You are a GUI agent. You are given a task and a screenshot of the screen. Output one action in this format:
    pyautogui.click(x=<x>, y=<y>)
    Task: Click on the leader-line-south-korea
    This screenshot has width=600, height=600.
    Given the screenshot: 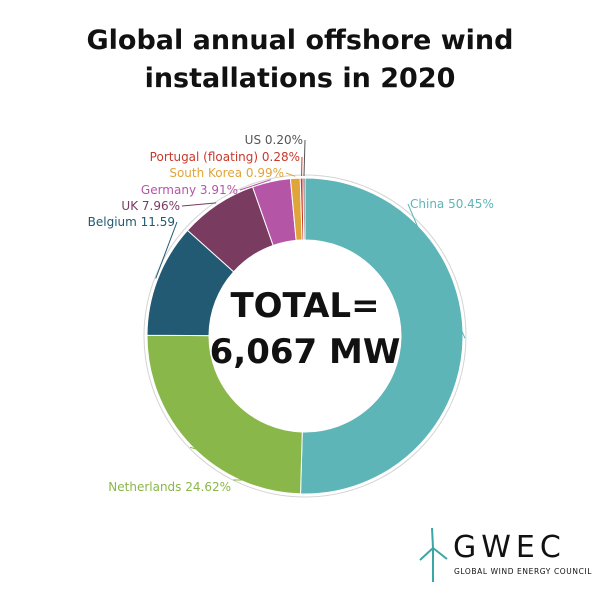 What is the action you would take?
    pyautogui.click(x=290, y=174)
    